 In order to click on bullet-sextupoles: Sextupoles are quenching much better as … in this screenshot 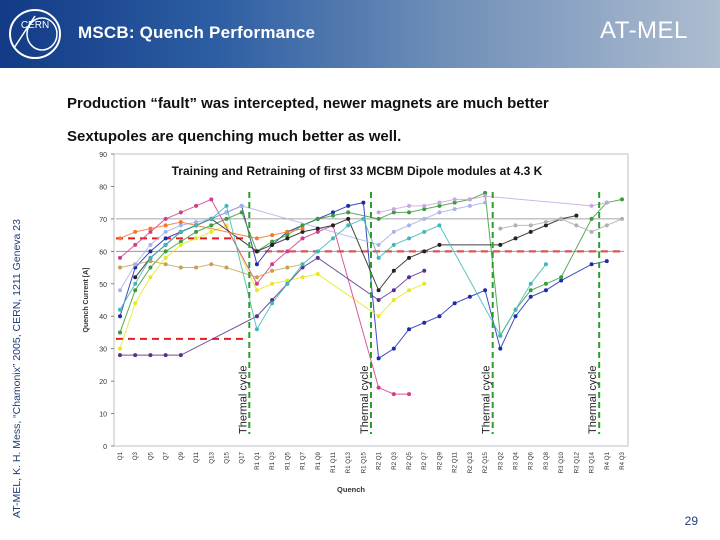, I will do `click(234, 136)`.